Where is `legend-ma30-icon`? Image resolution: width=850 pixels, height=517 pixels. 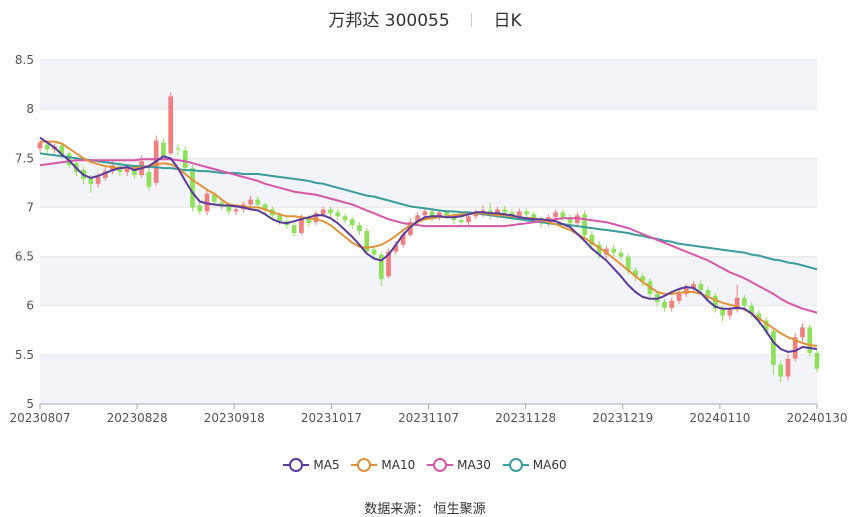 legend-ma30-icon is located at coordinates (440, 465).